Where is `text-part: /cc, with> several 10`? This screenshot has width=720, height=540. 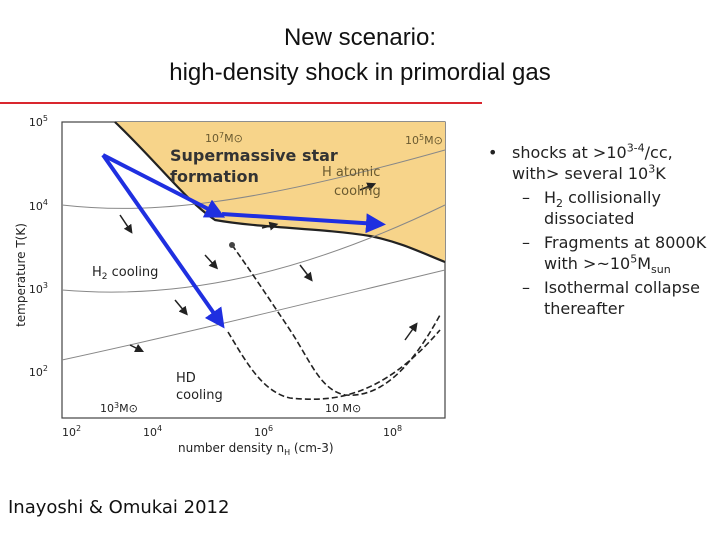 text-part: /cc, with> several 10 is located at coordinates (592, 163).